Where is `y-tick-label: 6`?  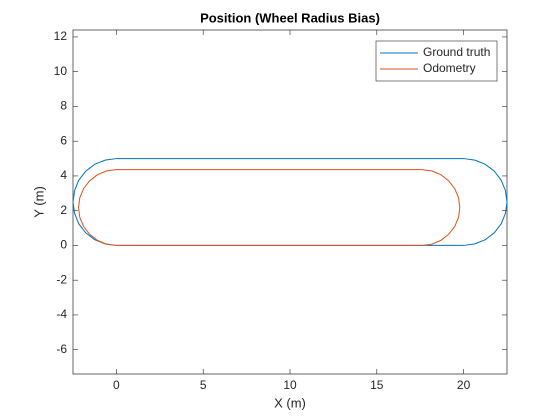
y-tick-label: 6 is located at coordinates (63, 140).